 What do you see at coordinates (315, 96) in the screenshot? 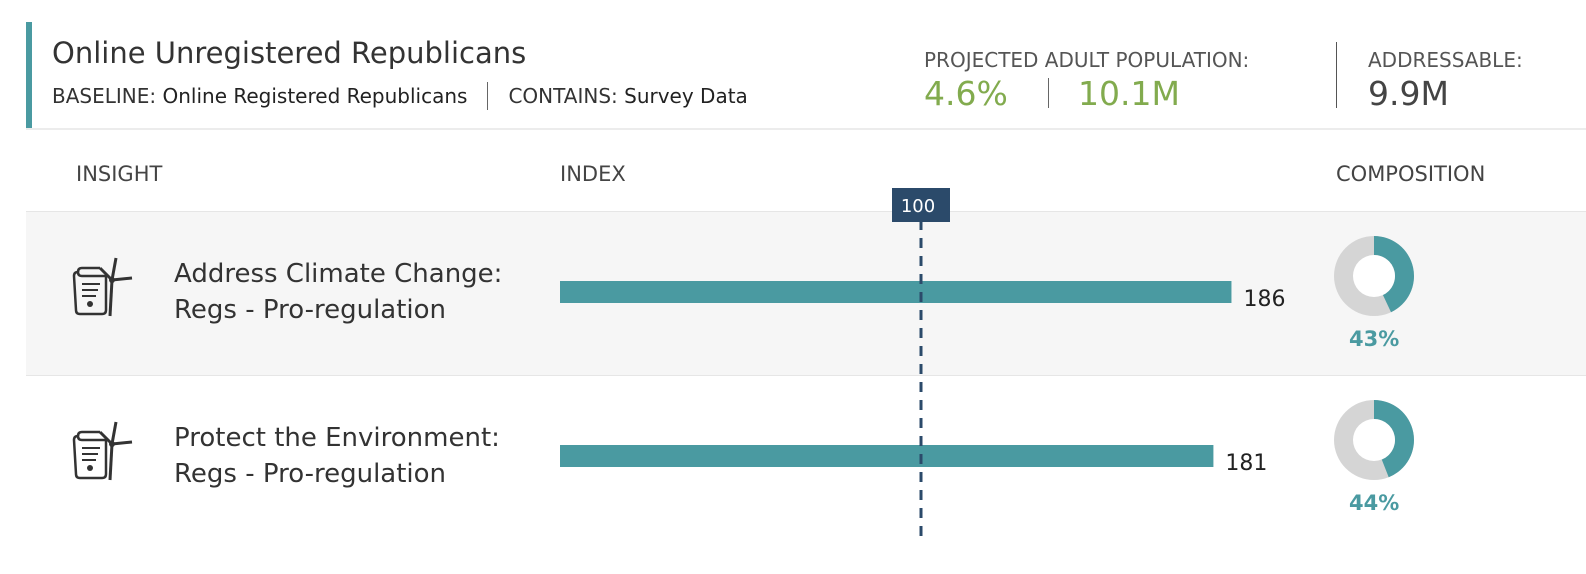
I see `baseline-value: Online Registered Republicans` at bounding box center [315, 96].